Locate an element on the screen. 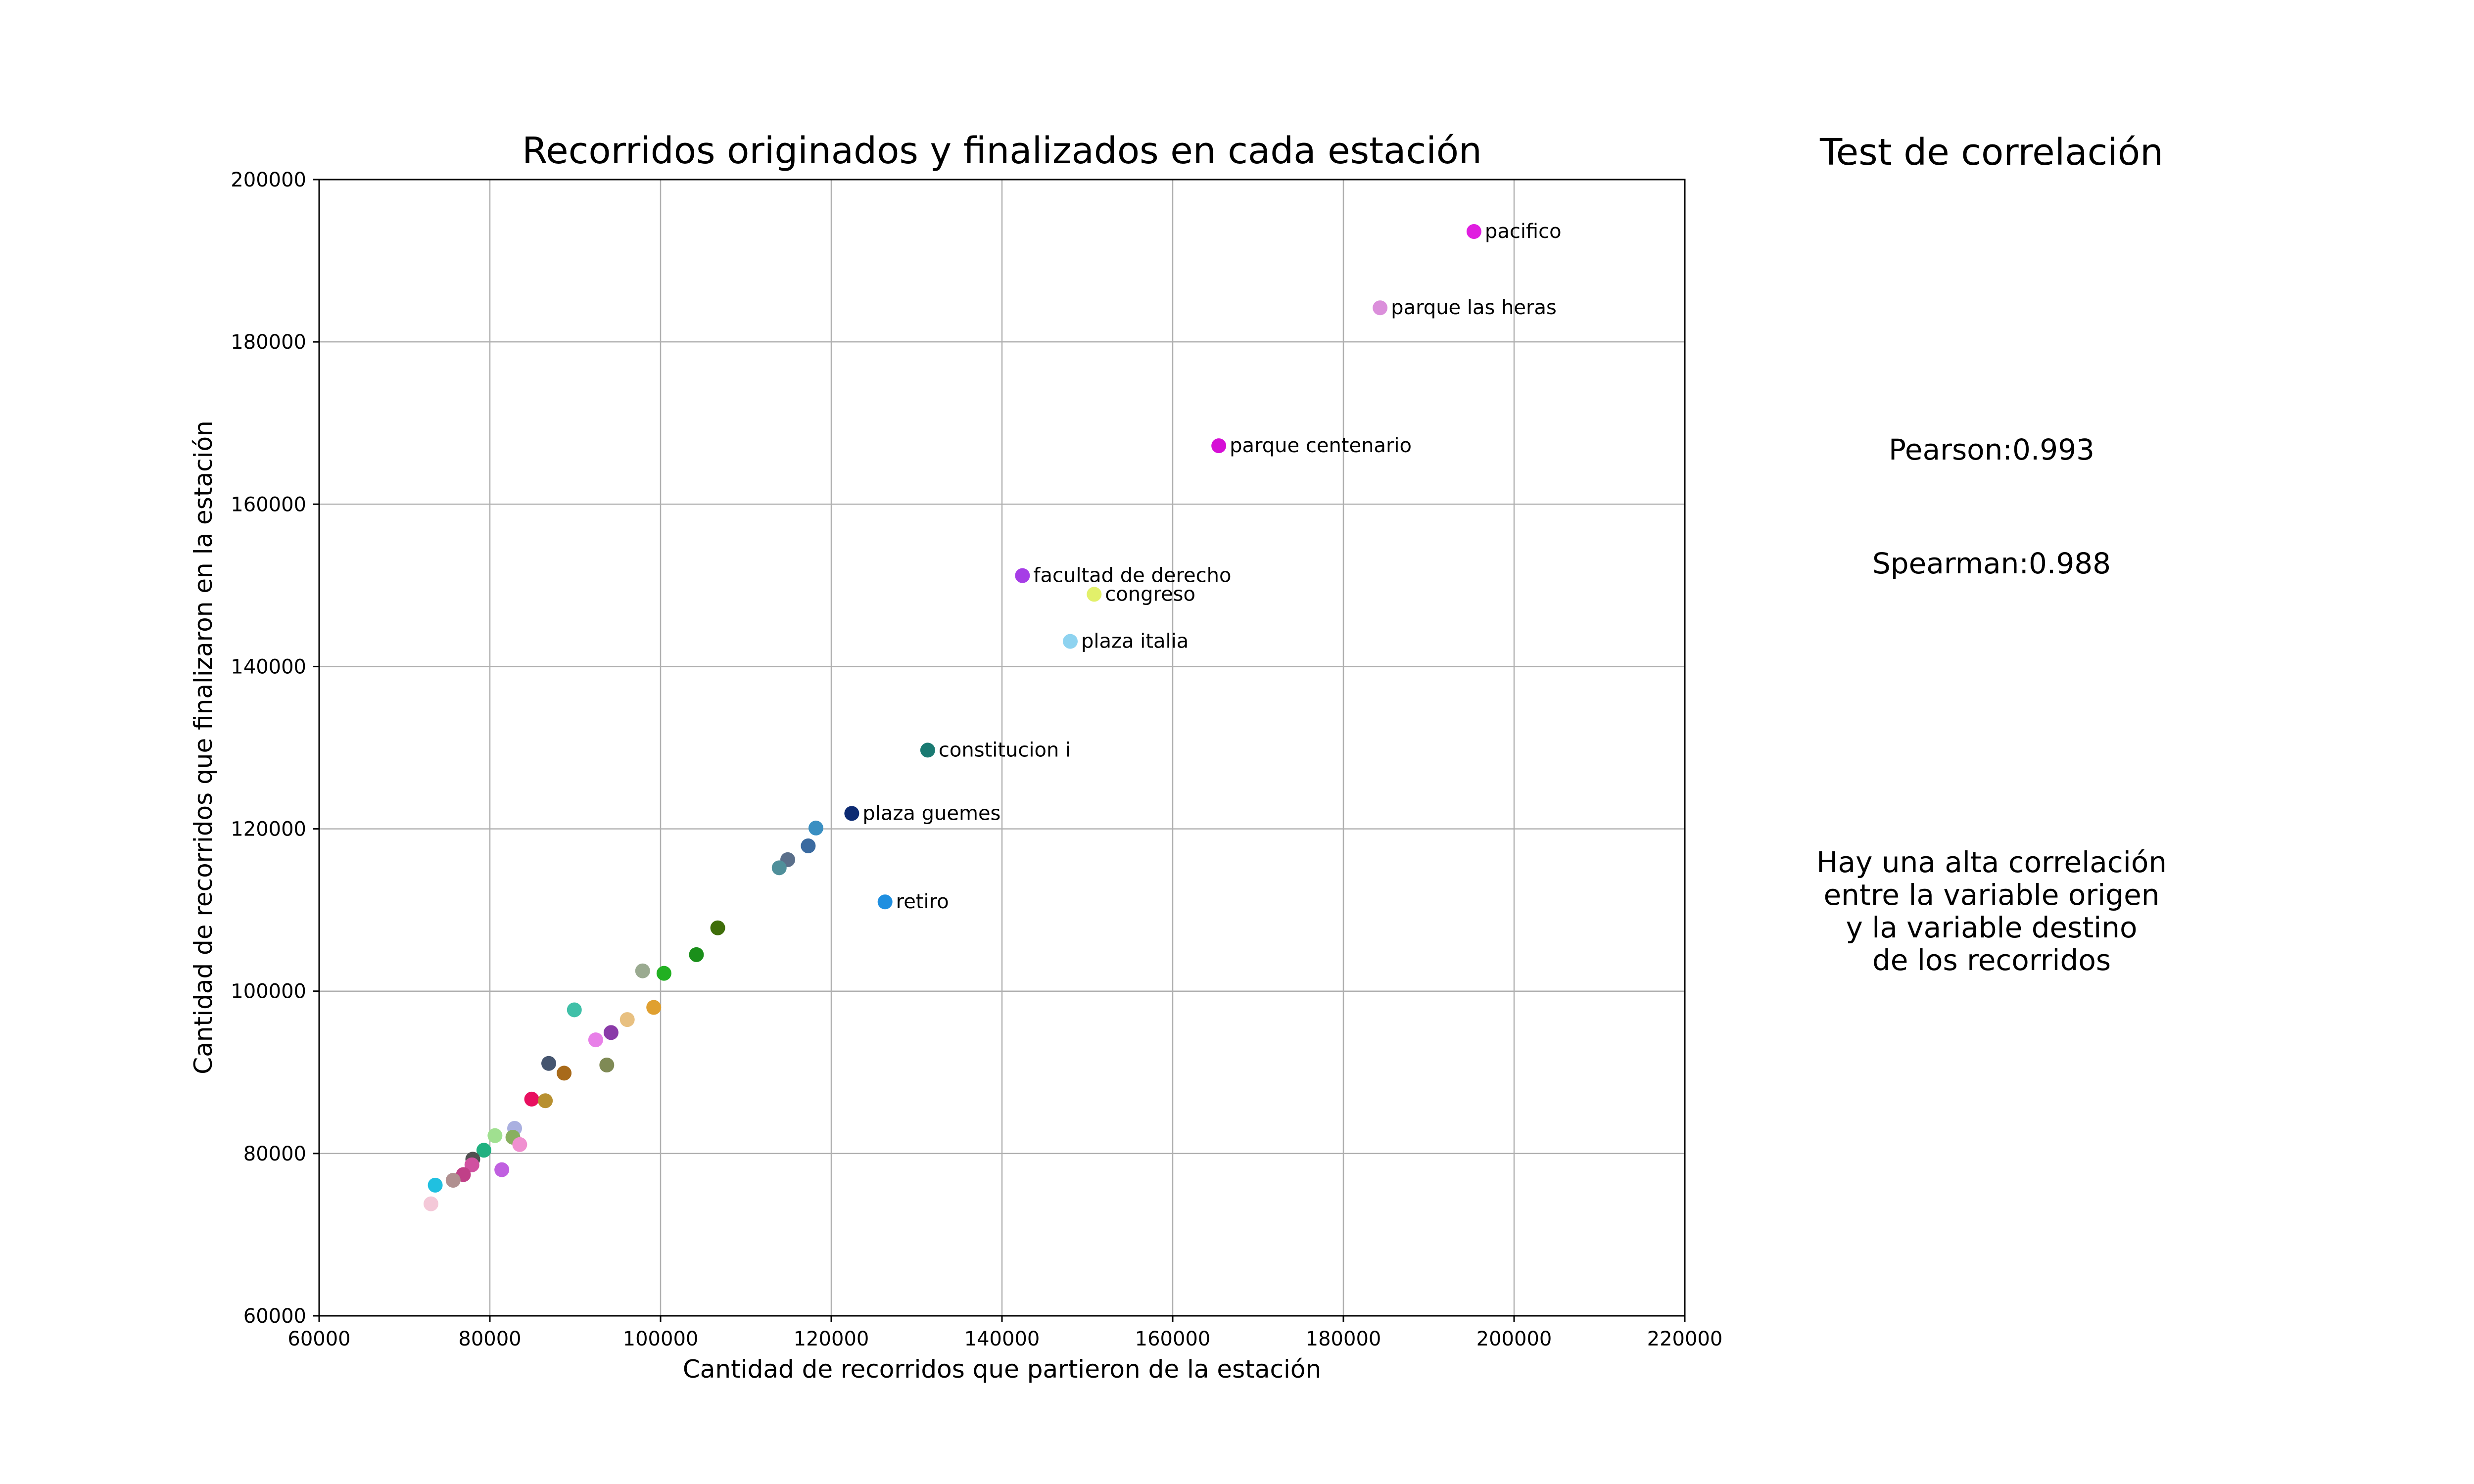  y-tick-label: 200000 is located at coordinates (269, 180).